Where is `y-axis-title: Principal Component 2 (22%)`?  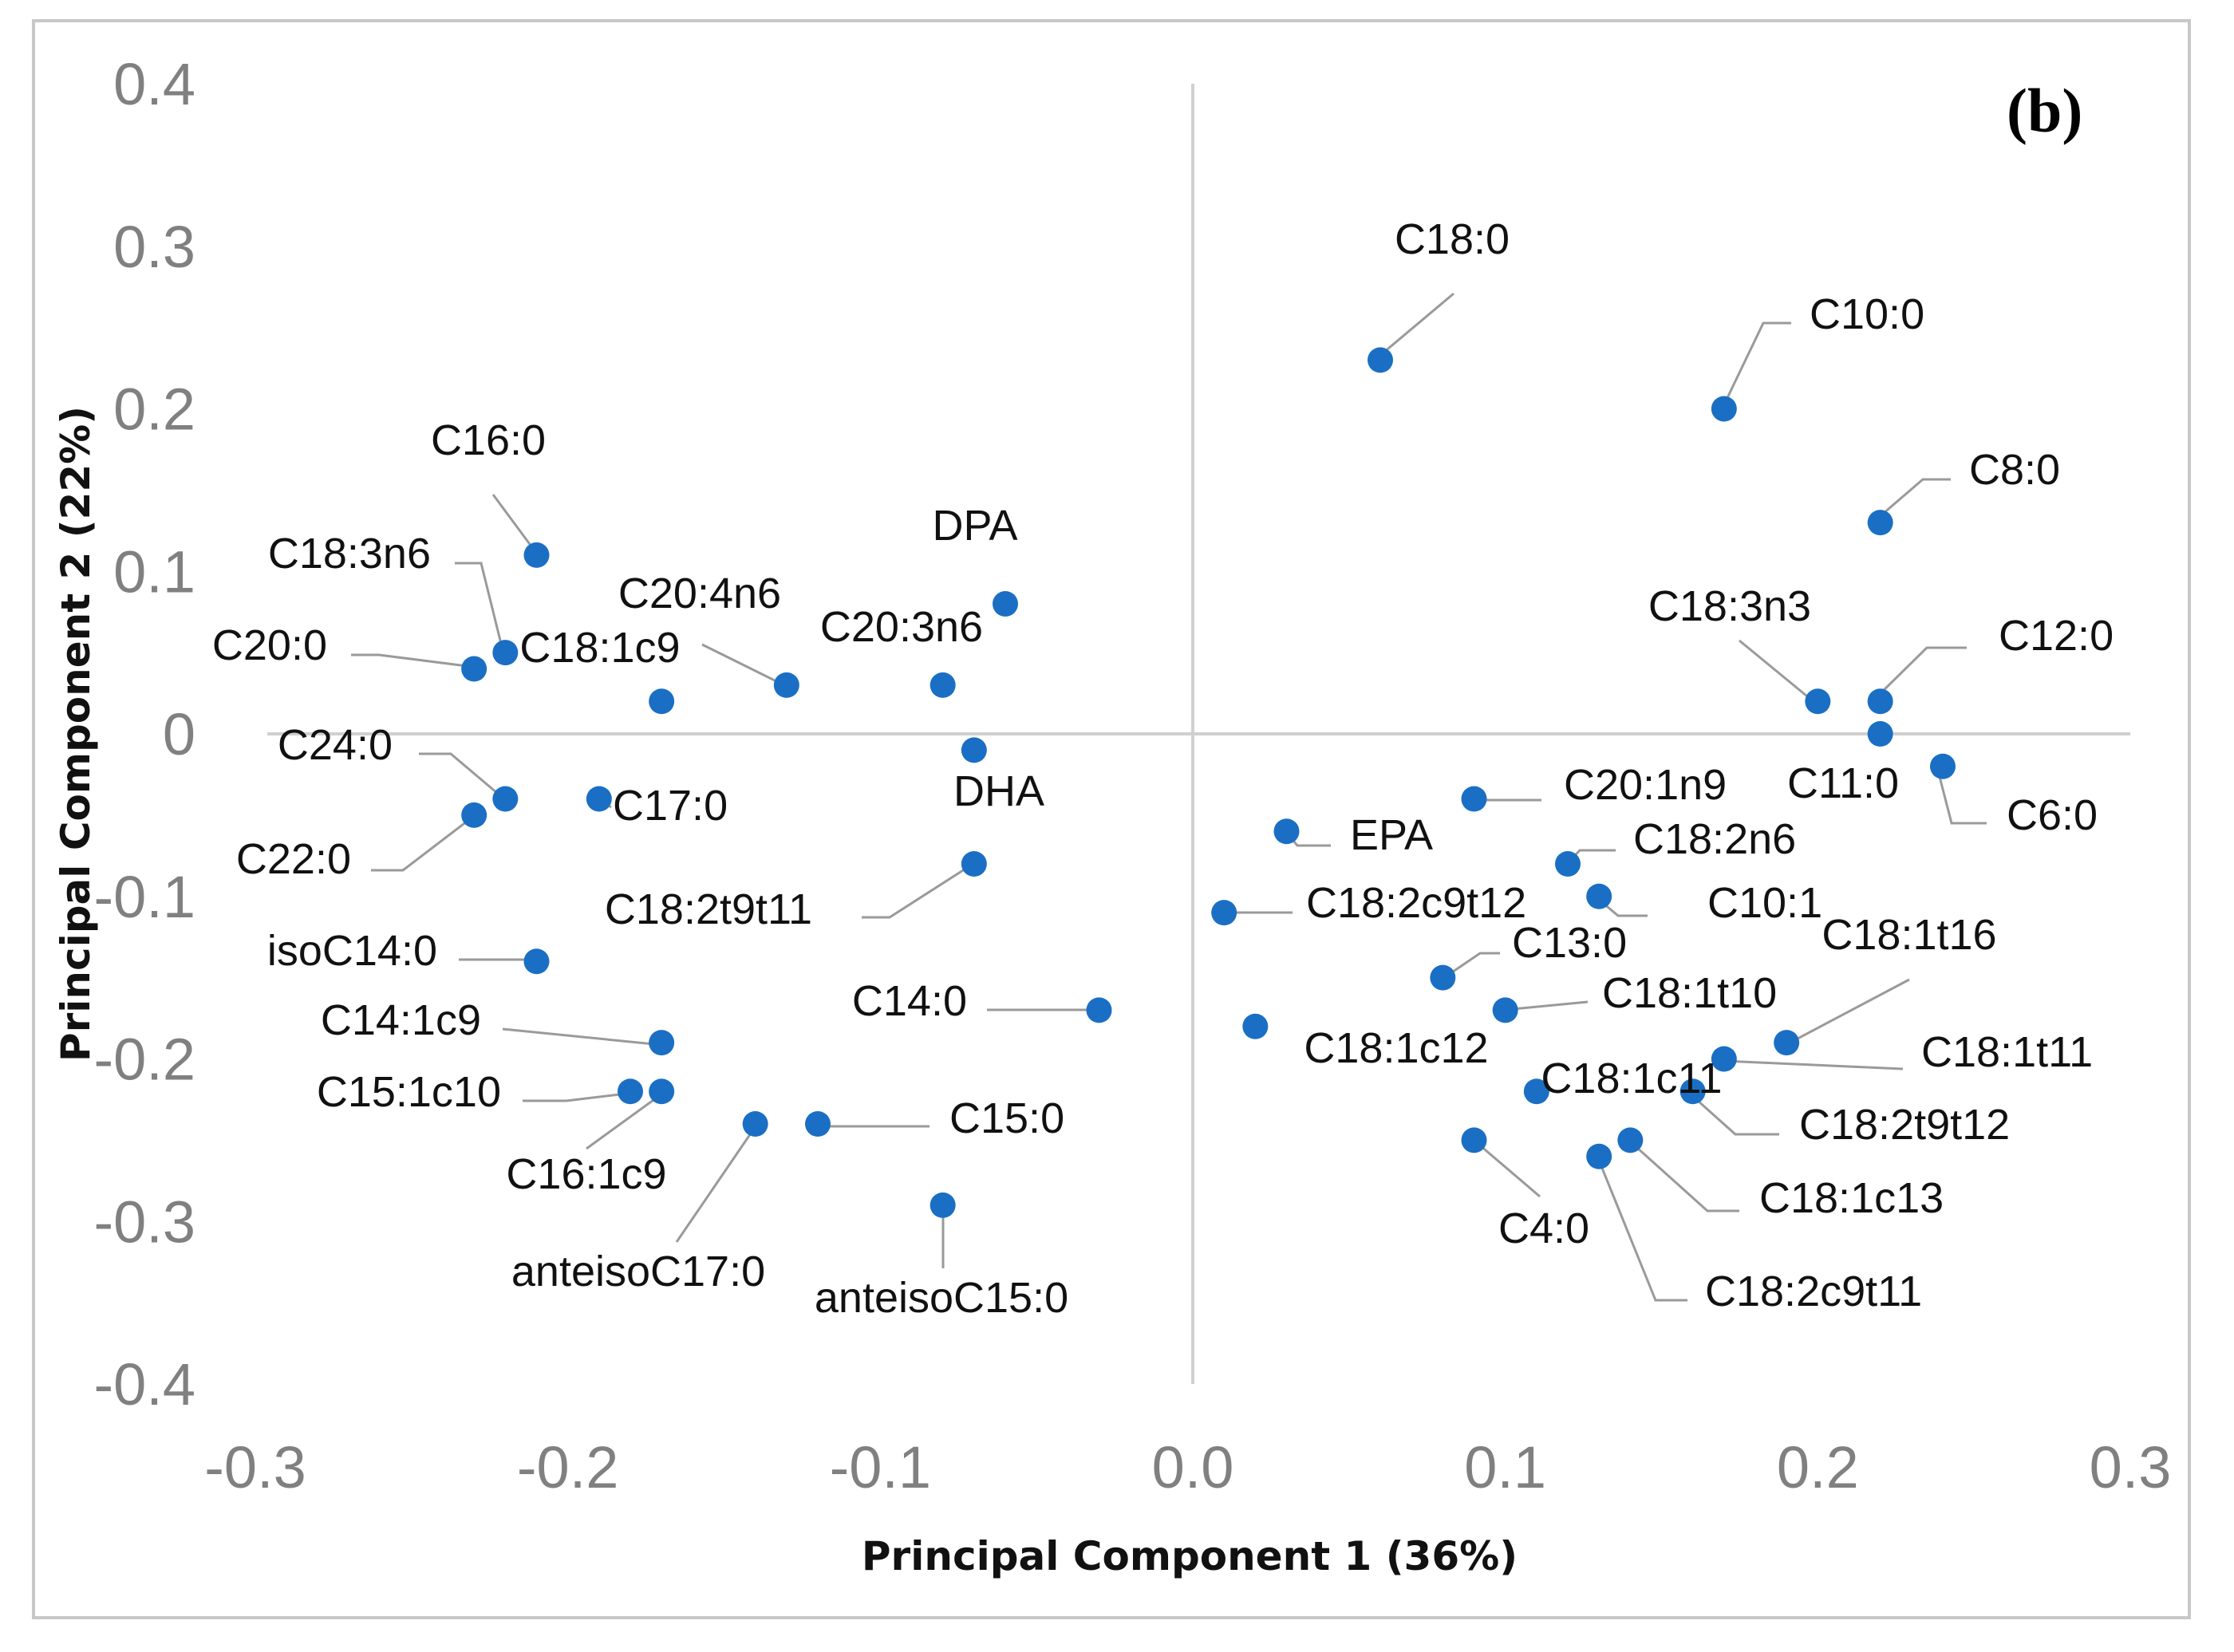 y-axis-title: Principal Component 2 (22%) is located at coordinates (76, 734).